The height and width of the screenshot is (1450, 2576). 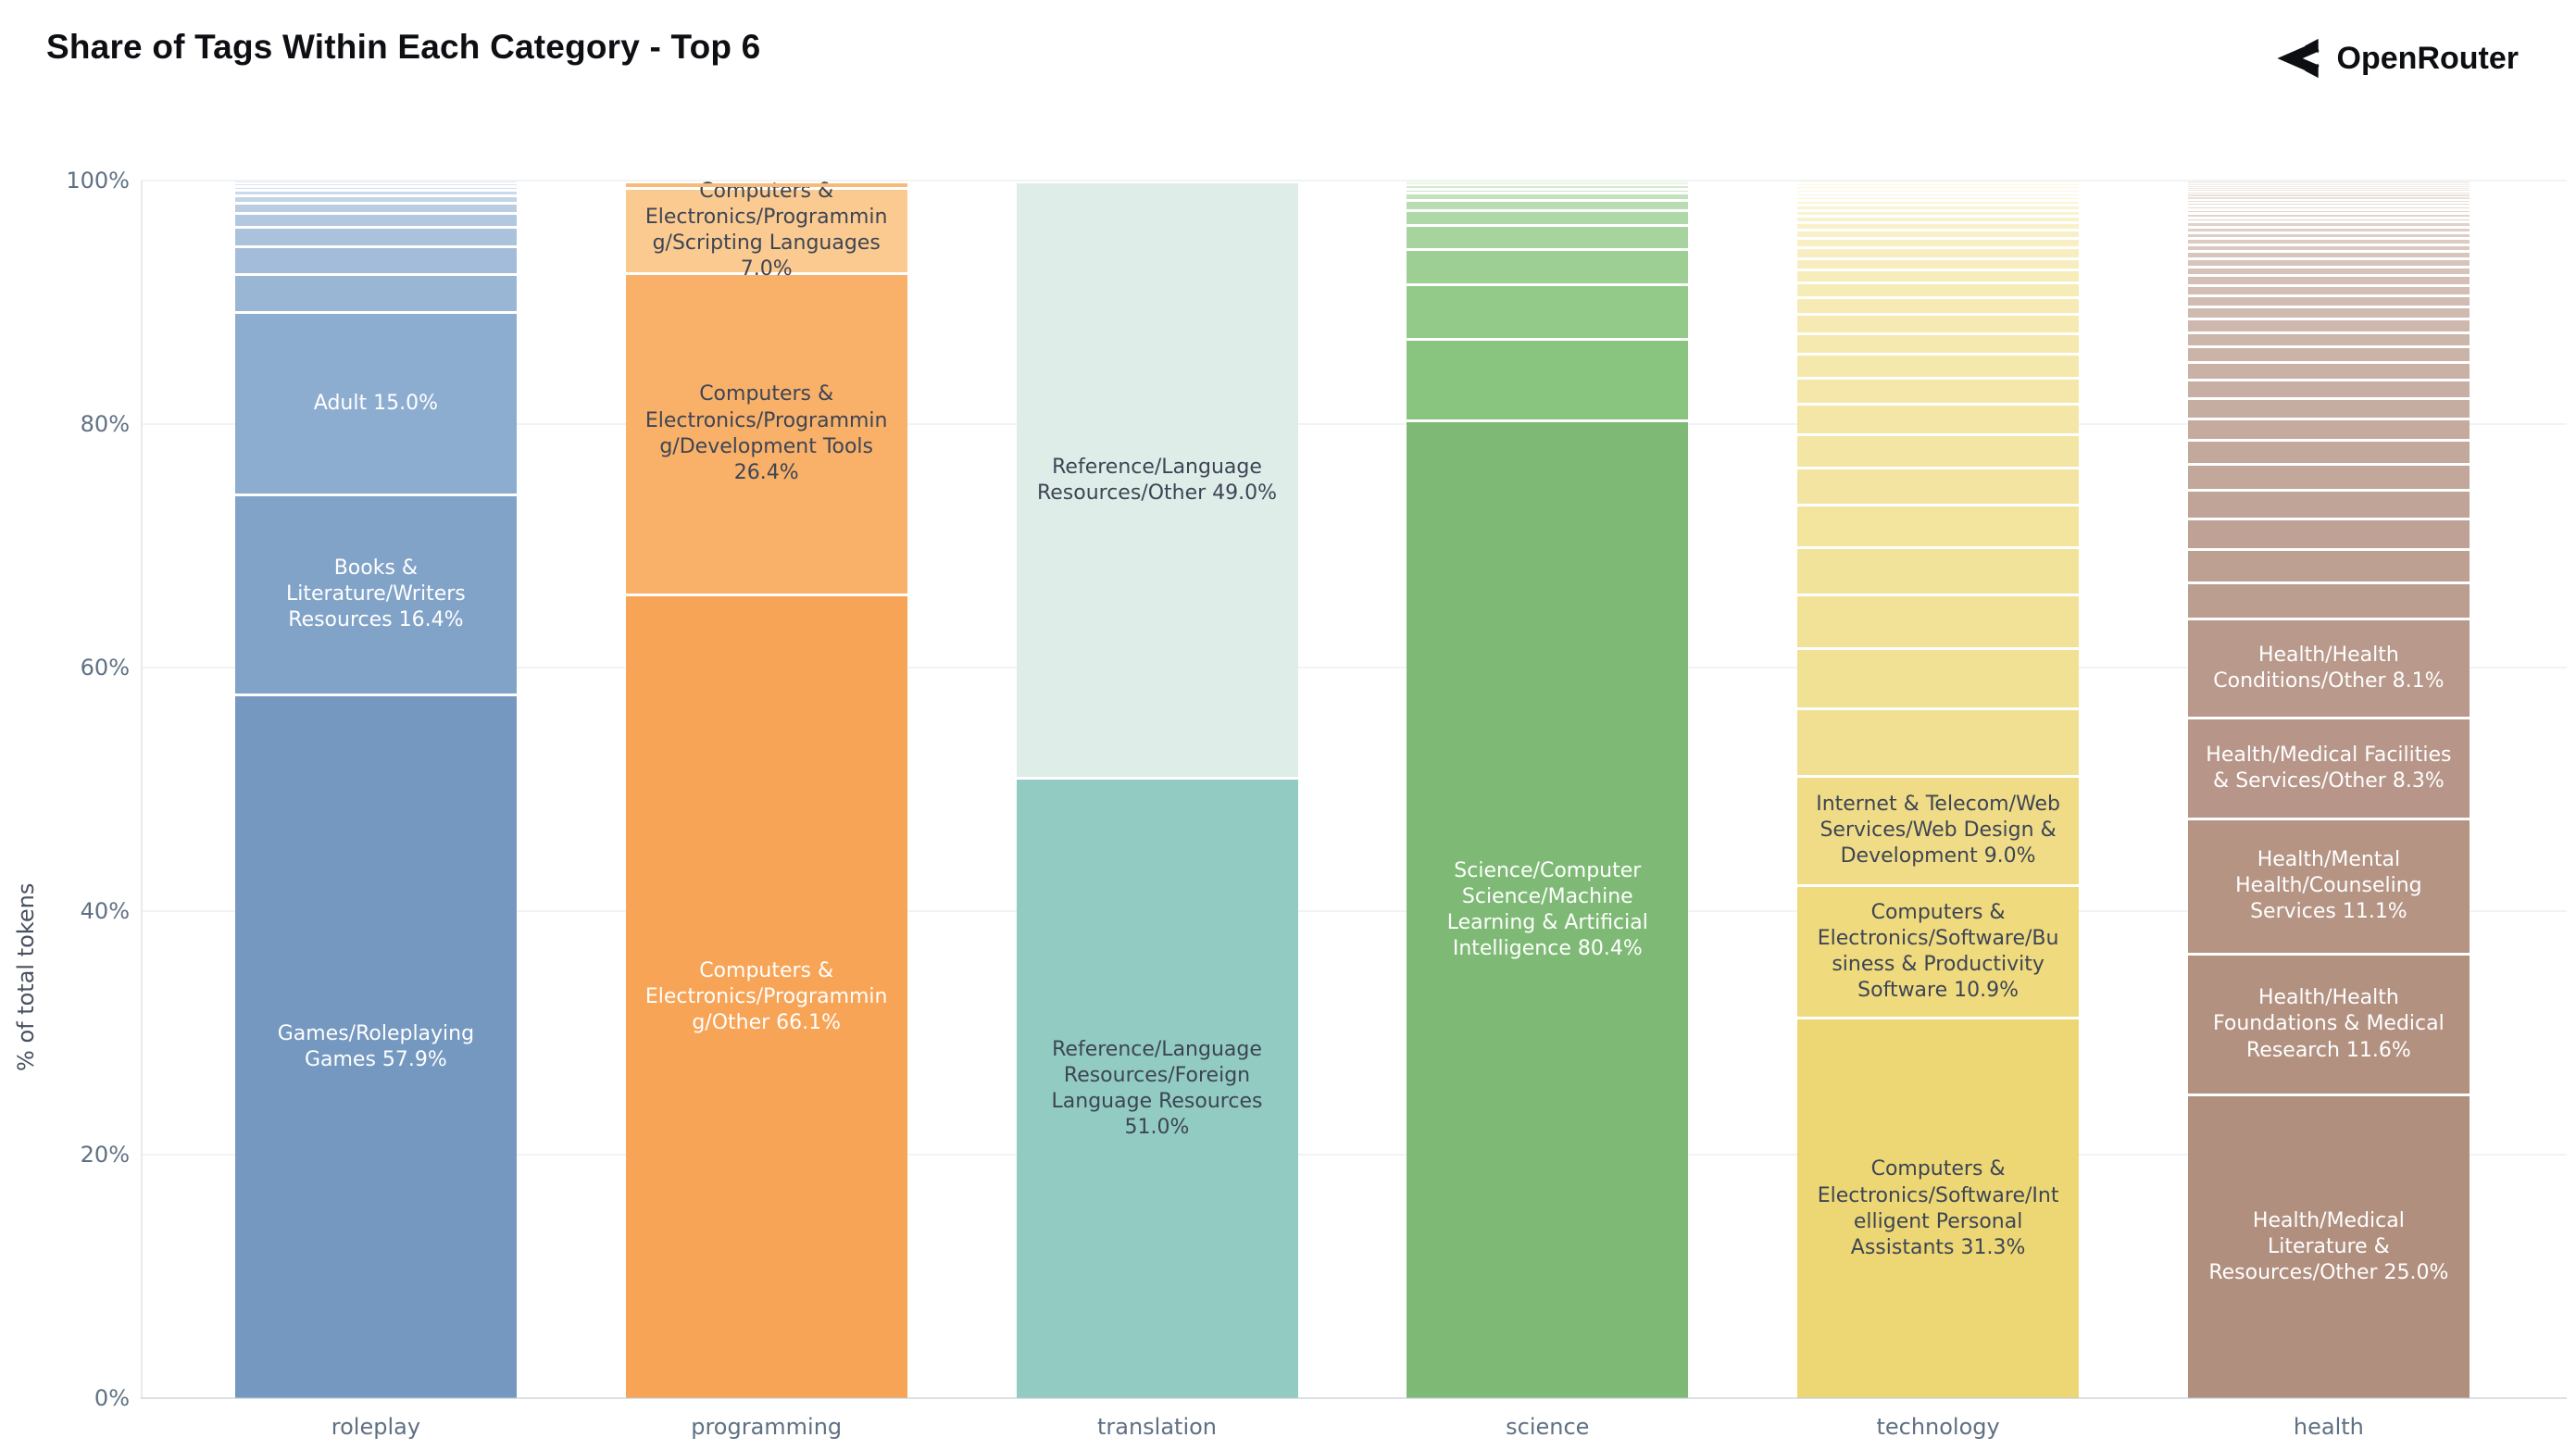 I want to click on brand-name: OpenRouter, so click(x=2427, y=58).